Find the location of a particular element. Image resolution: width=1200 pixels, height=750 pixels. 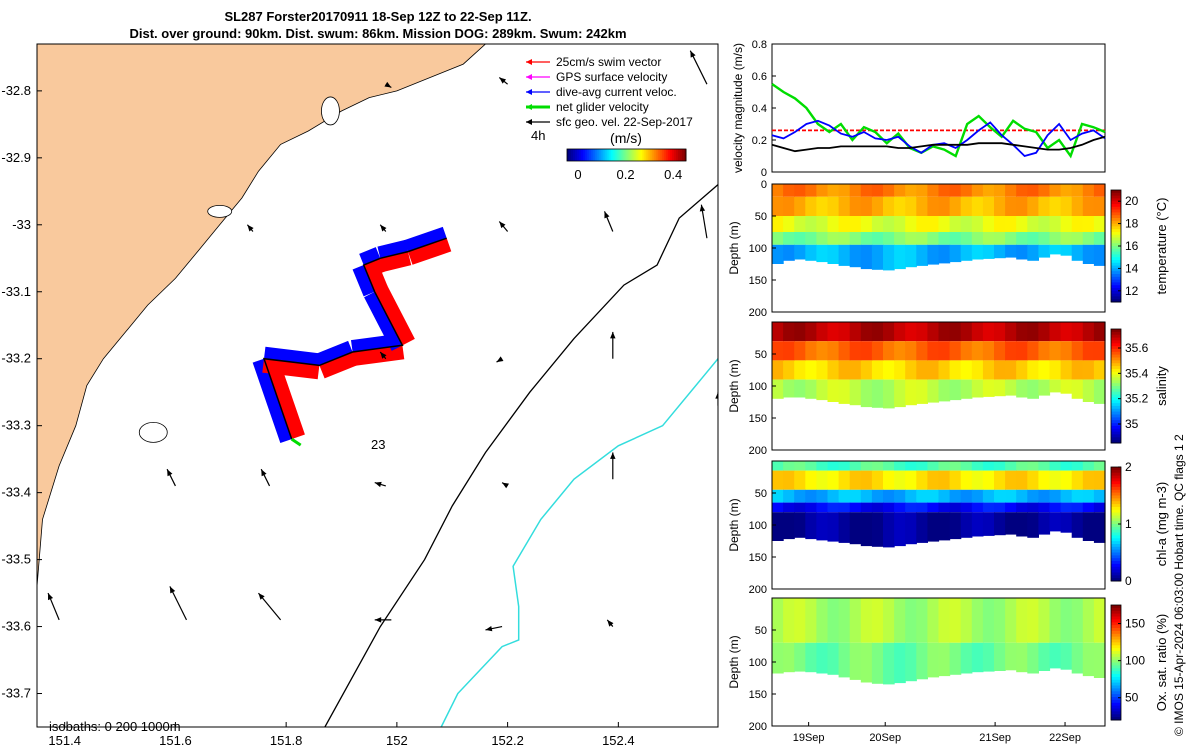

profile-colorbar-tick-label: 150 is located at coordinates (1135, 624).